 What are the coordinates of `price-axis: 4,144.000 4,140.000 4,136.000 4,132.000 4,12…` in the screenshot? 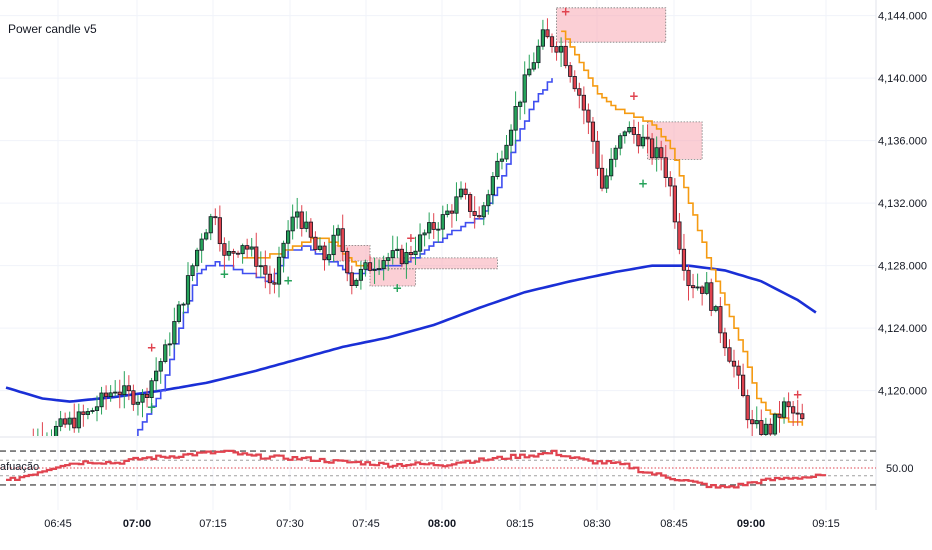 It's located at (902, 243).